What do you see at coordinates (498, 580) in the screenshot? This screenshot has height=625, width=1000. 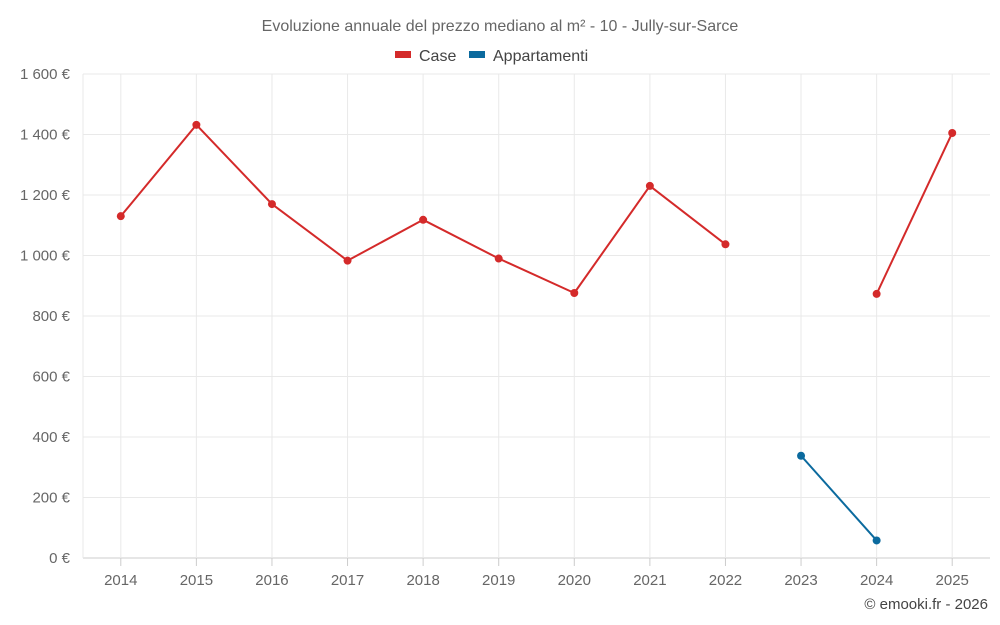 I see `x-tick-label: 2019` at bounding box center [498, 580].